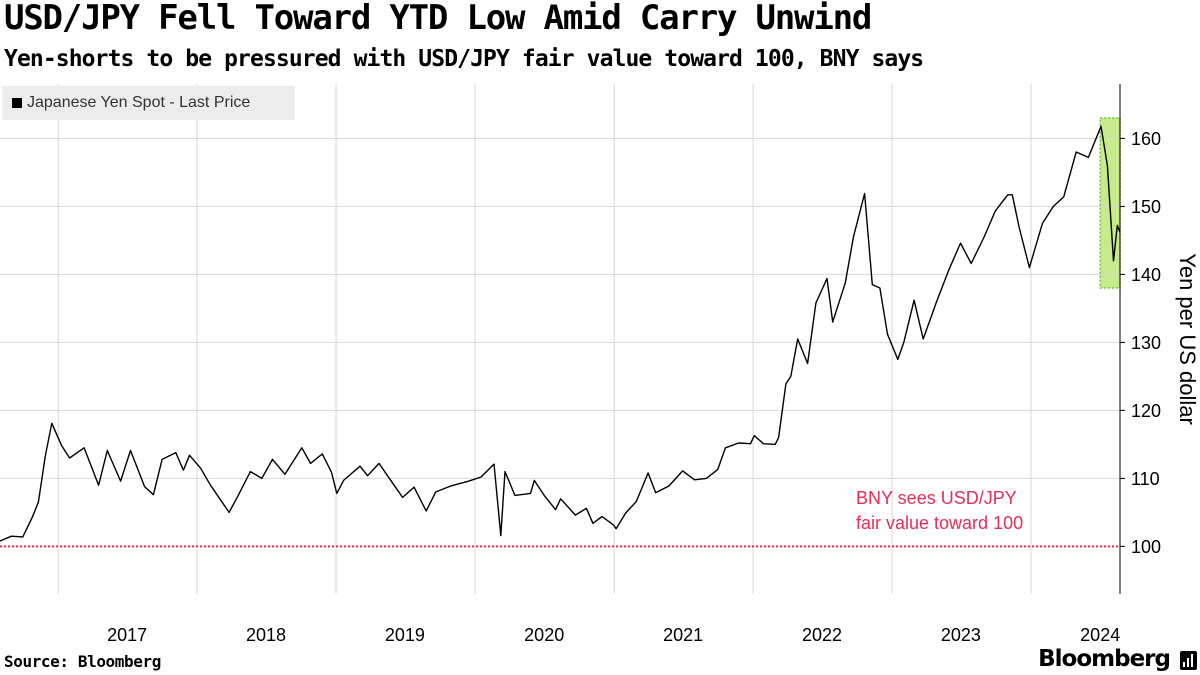 The width and height of the screenshot is (1200, 675). What do you see at coordinates (939, 511) in the screenshot?
I see `annotation-bny-fair-value: BNY sees USD/JPY fair value toward 100` at bounding box center [939, 511].